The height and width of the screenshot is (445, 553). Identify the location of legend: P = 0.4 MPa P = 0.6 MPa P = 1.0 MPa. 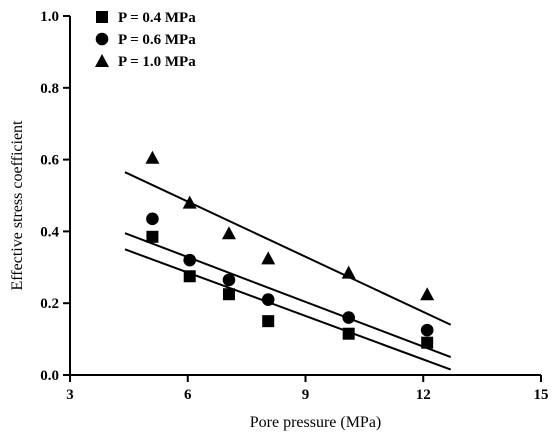
(145, 40).